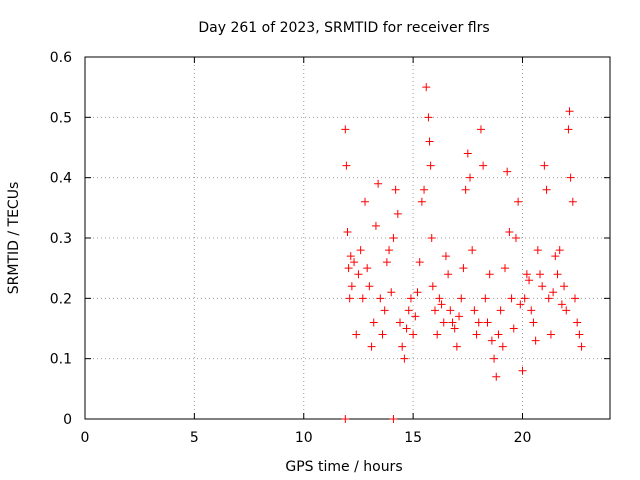 This screenshot has width=640, height=480. Describe the element at coordinates (413, 438) in the screenshot. I see `x-tick-label: 15` at that location.